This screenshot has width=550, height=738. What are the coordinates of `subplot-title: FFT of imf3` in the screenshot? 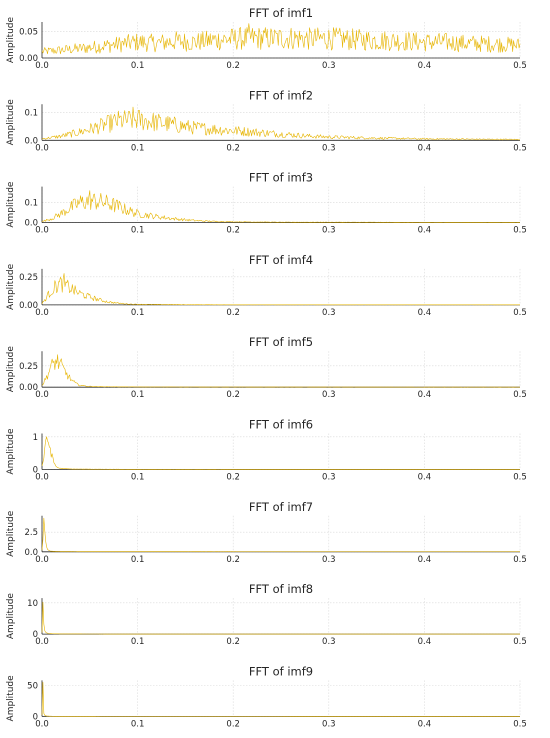 It's located at (281, 178).